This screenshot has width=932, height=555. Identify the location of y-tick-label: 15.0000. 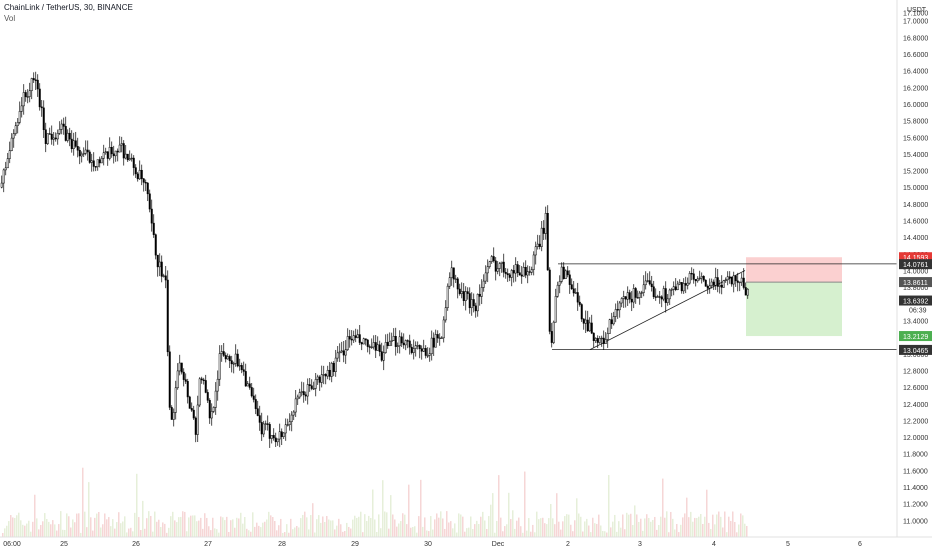
(915, 188).